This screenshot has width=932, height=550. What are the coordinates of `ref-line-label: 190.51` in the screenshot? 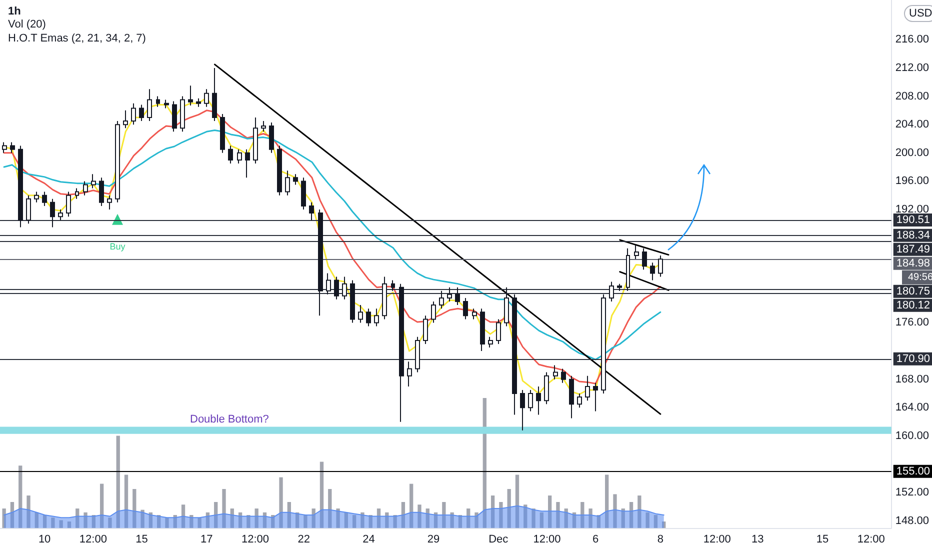 It's located at (913, 220).